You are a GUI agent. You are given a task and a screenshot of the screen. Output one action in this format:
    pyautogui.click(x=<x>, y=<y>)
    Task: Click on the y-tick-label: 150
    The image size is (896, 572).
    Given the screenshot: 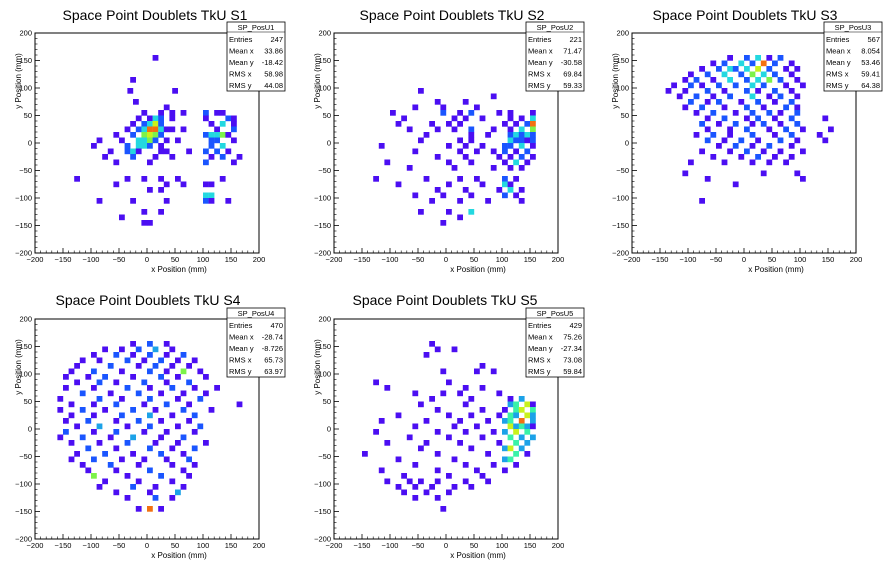 What is the action you would take?
    pyautogui.click(x=25, y=346)
    